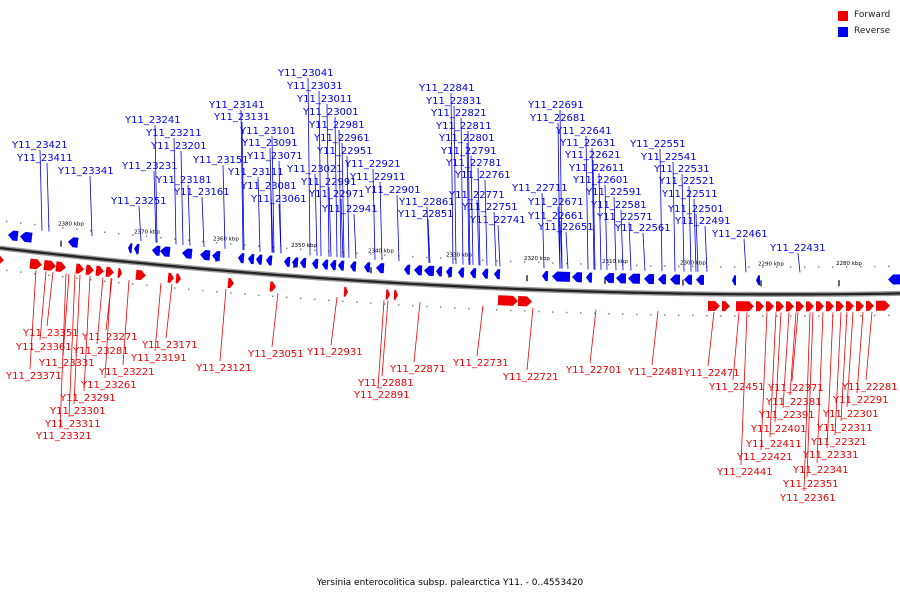 The width and height of the screenshot is (900, 600). Describe the element at coordinates (275, 354) in the screenshot. I see `forward-gene-label: Y11_23051` at that location.